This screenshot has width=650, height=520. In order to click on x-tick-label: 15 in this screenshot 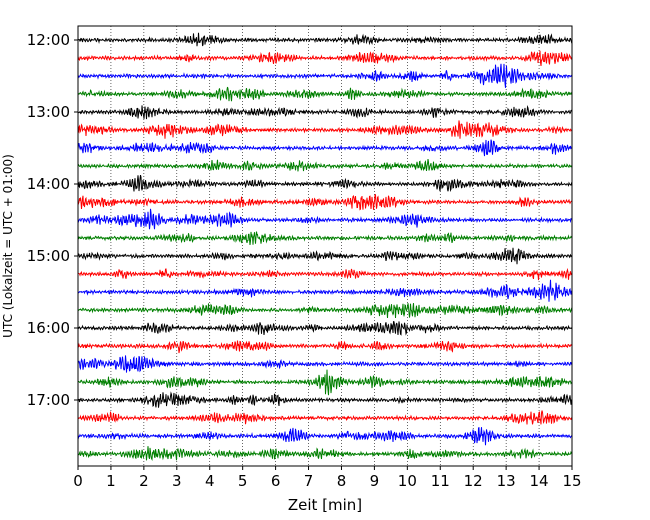, I will do `click(571, 481)`.